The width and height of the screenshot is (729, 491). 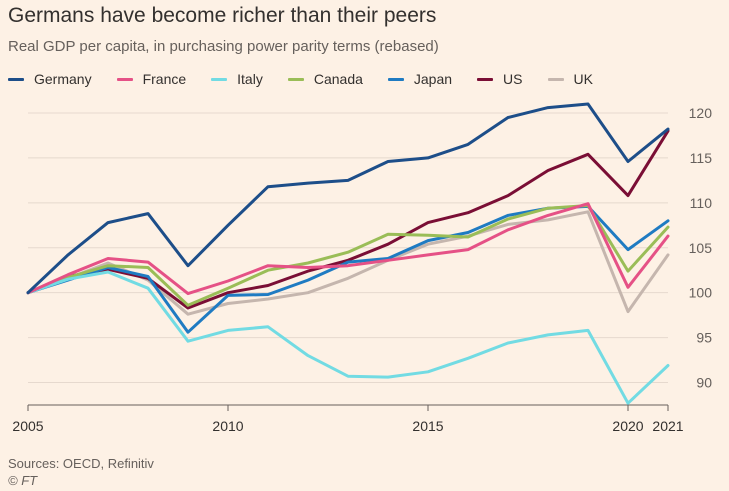 I want to click on legend: Germany France Italy Canada Japan US UK, so click(x=313, y=79).